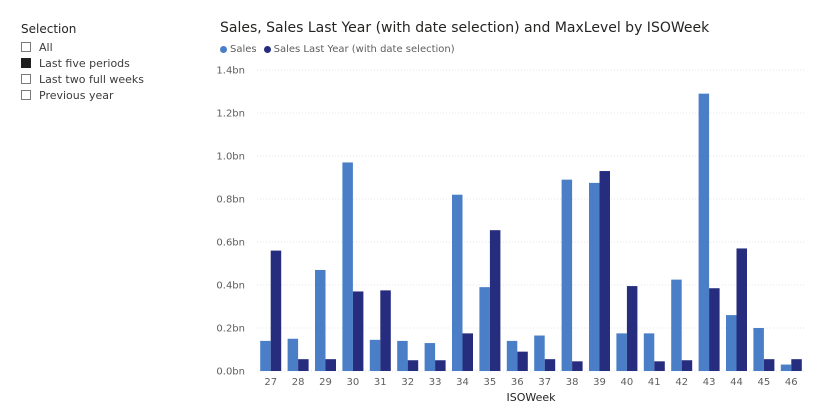 The height and width of the screenshot is (418, 825). Describe the element at coordinates (709, 382) in the screenshot. I see `x-tick-label: 43` at that location.